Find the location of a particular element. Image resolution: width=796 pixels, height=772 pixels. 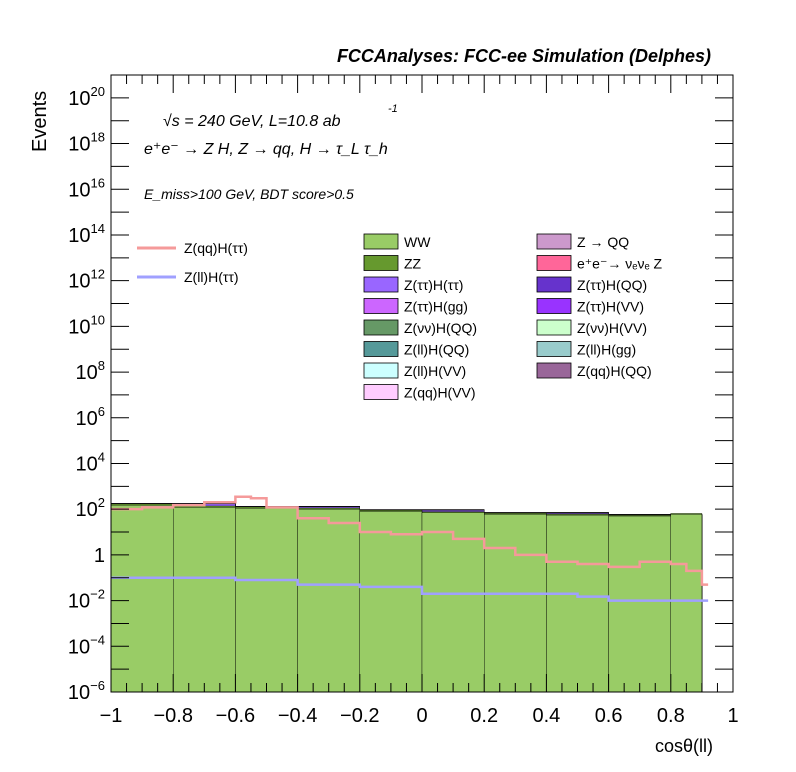

y-tick-label: 10⁸ is located at coordinates (90, 371).